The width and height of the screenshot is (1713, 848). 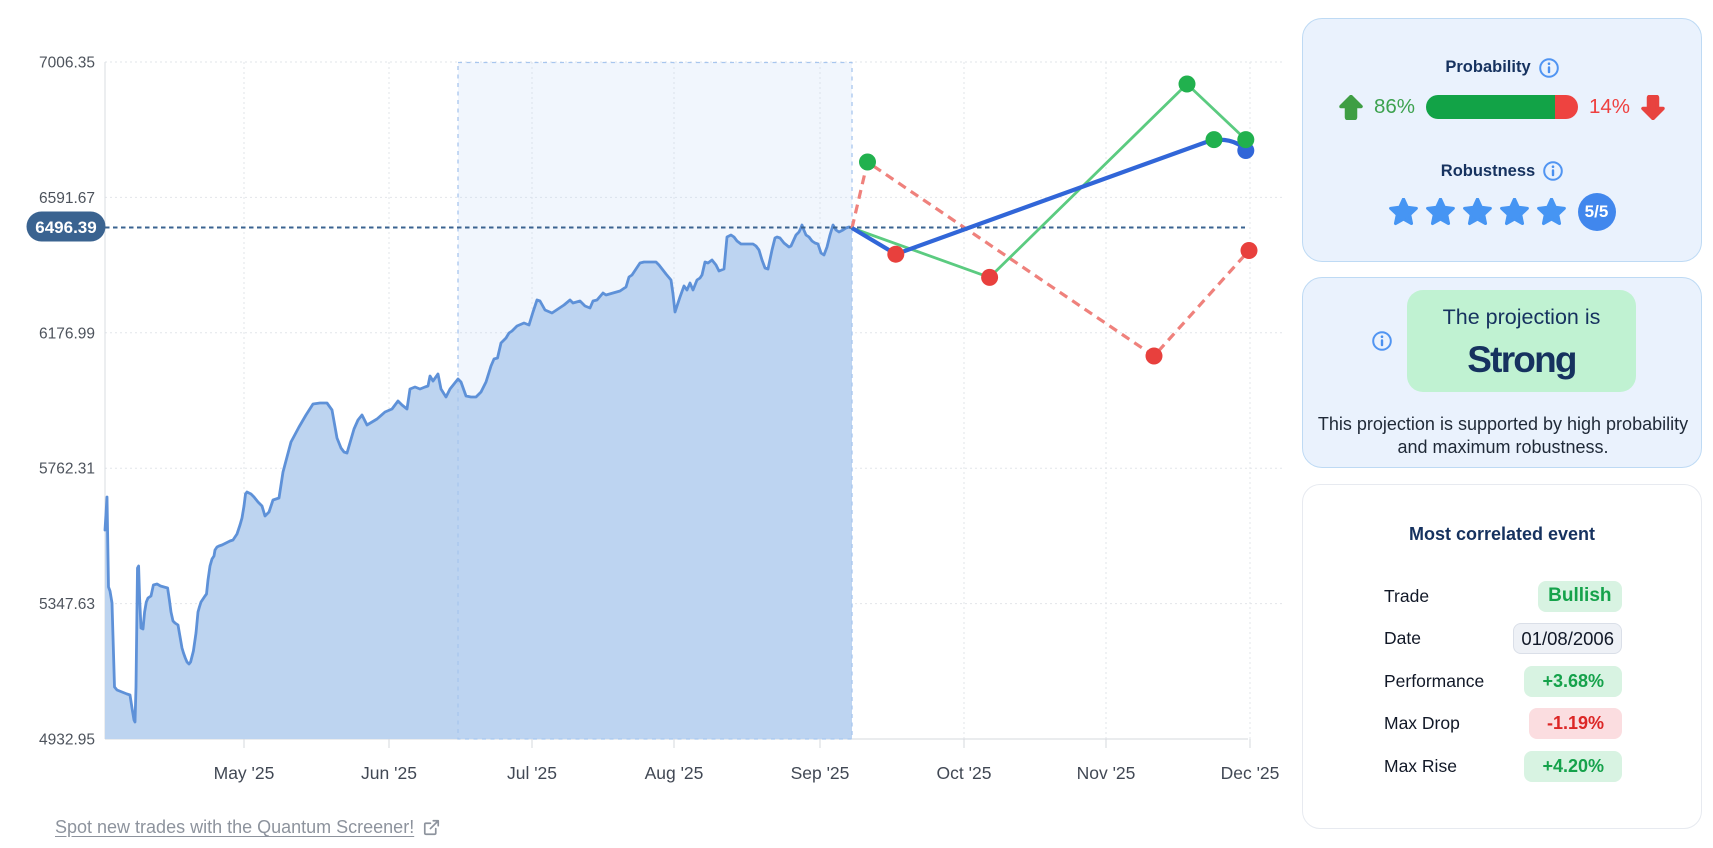 I want to click on svg-text: Oct '25, so click(x=964, y=773).